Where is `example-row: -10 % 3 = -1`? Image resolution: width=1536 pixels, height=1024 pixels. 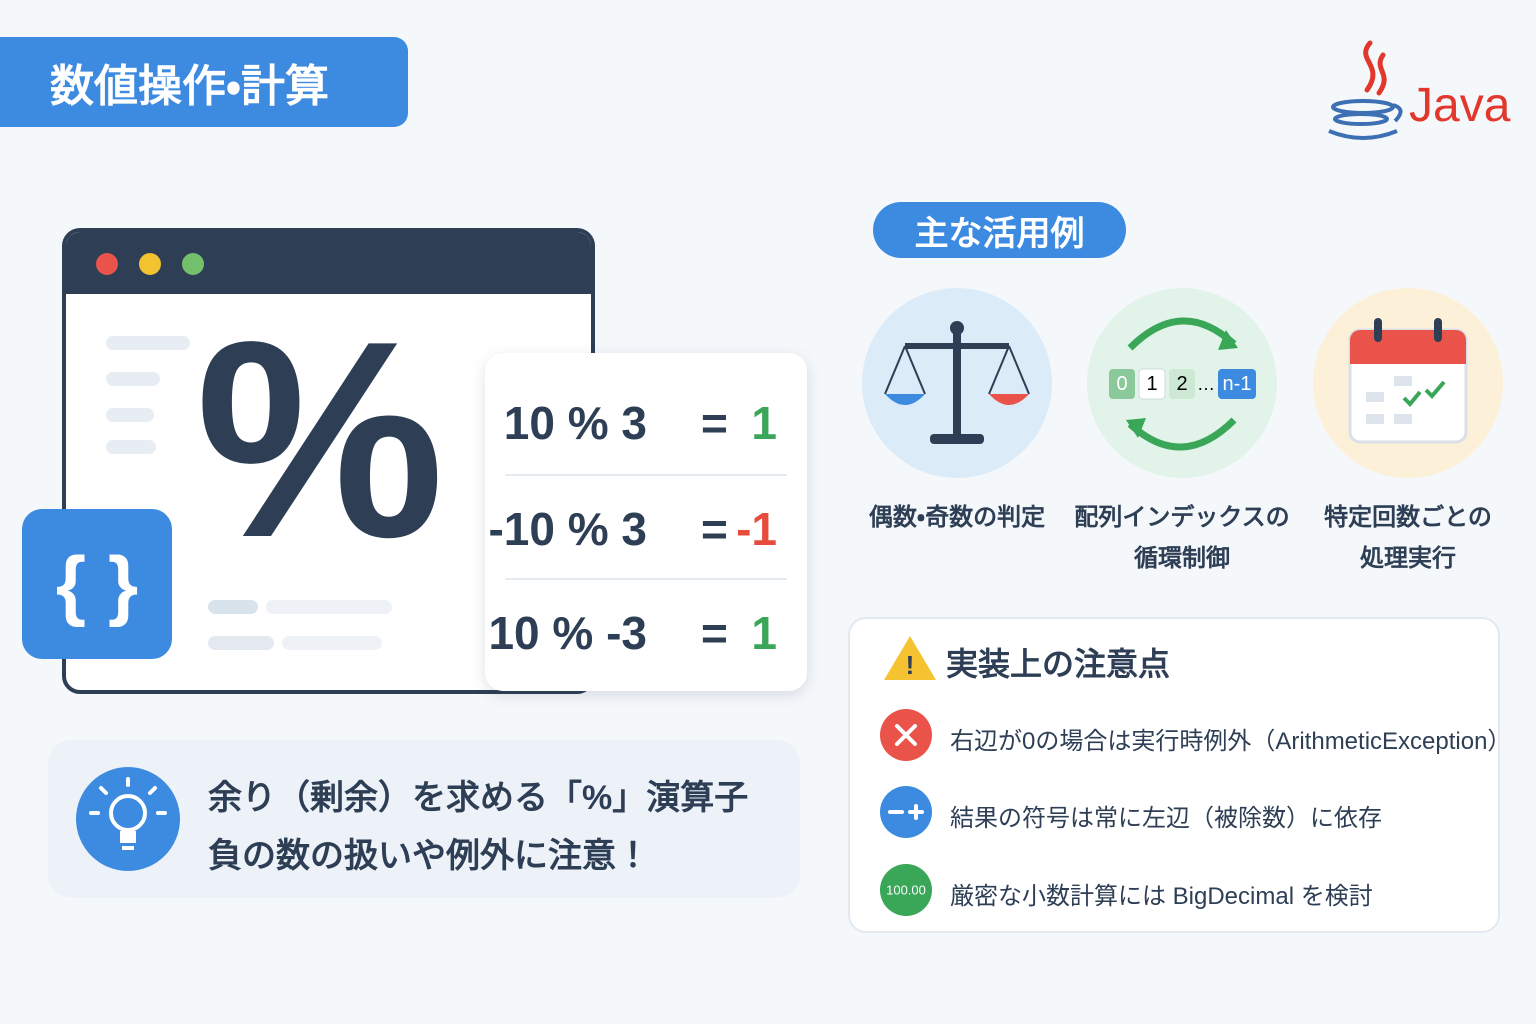 example-row: -10 % 3 = -1 is located at coordinates (637, 526).